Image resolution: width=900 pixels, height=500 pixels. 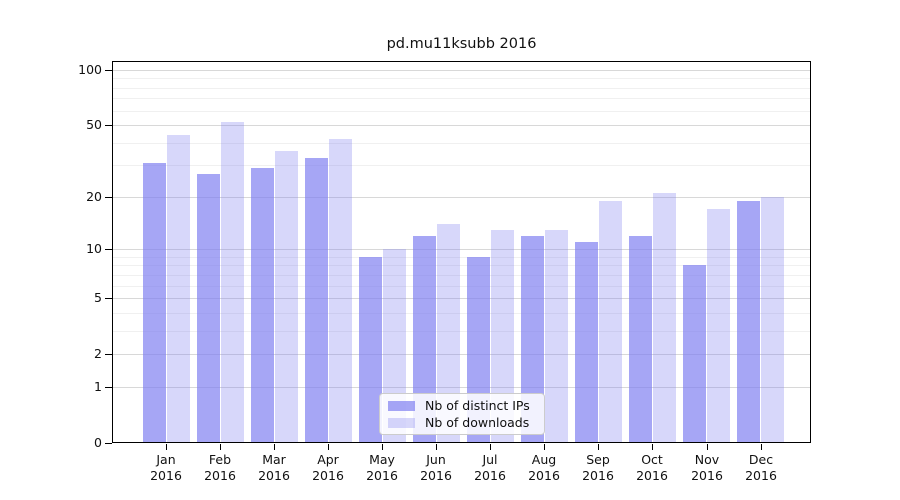 I want to click on y-tick-label-50: 50, so click(x=94, y=124).